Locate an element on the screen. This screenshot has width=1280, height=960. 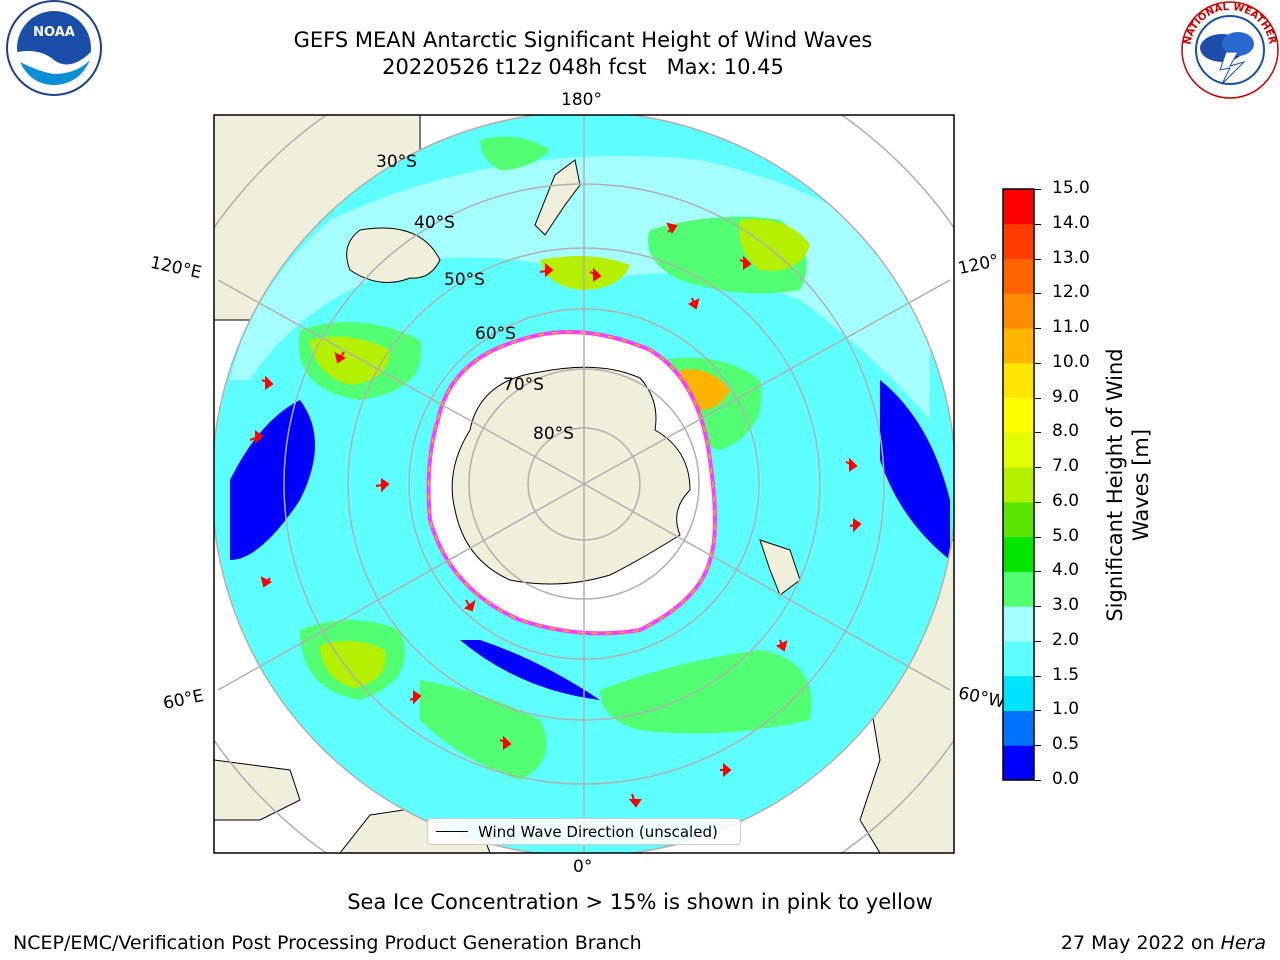
colorbar-tick-label: 0.0 is located at coordinates (1066, 779).